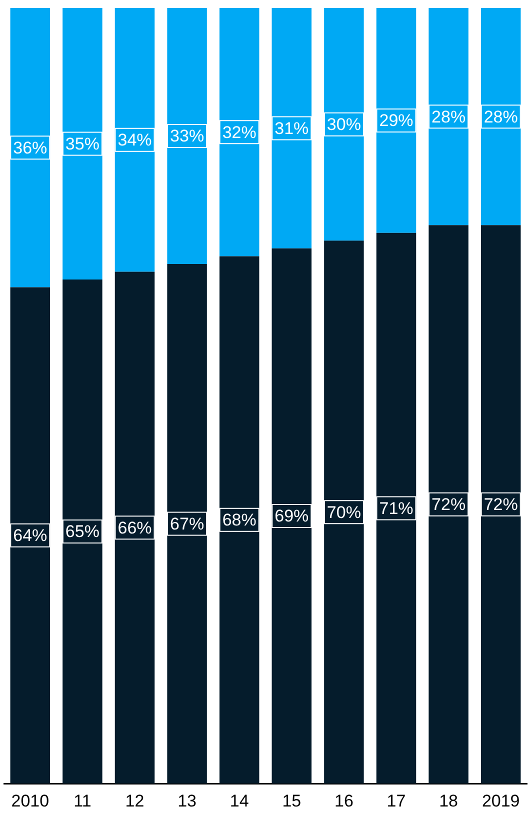 The height and width of the screenshot is (820, 531). Describe the element at coordinates (344, 800) in the screenshot. I see `x-tick-label: 16` at that location.